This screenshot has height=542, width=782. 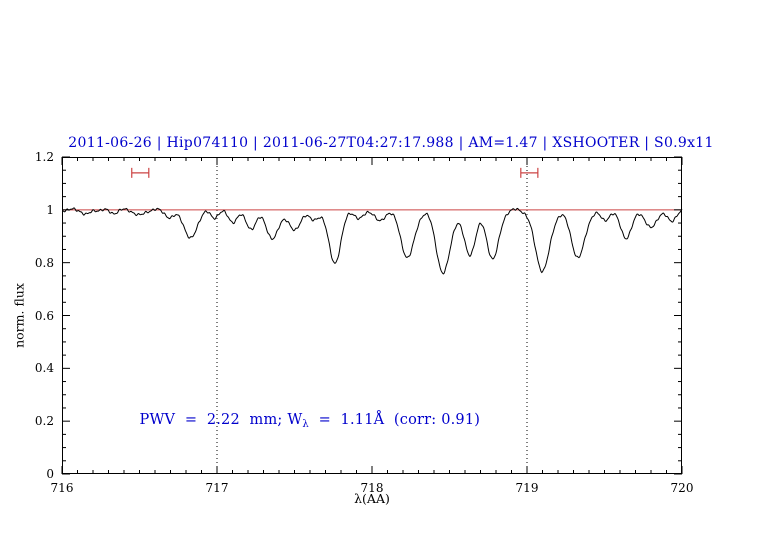 I want to click on x-tick-label: 716, so click(x=62, y=488).